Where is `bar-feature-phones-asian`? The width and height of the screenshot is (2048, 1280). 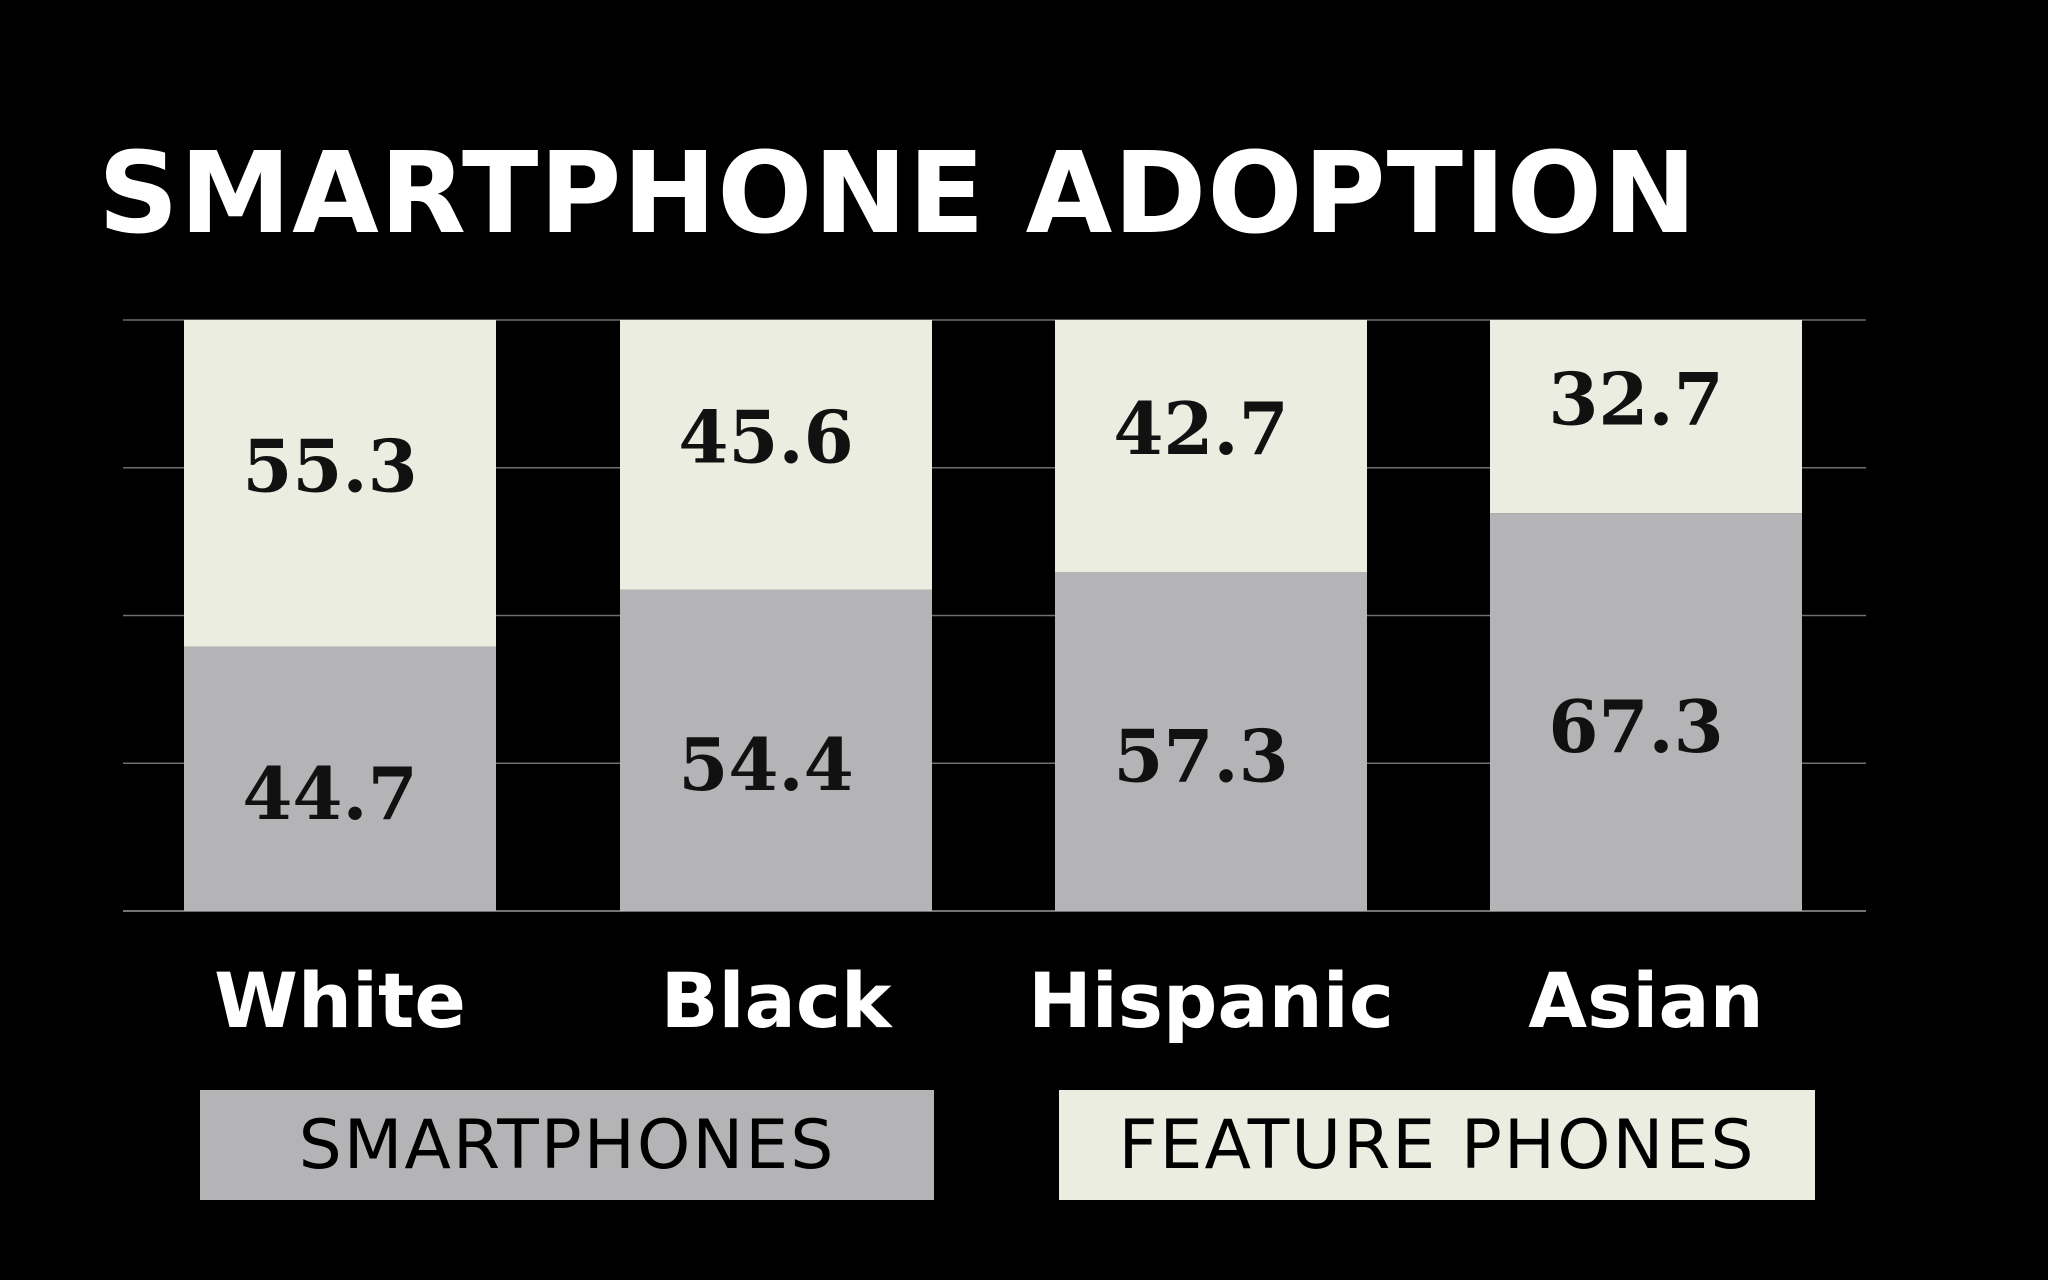
bar-feature-phones-asian is located at coordinates (1646, 417).